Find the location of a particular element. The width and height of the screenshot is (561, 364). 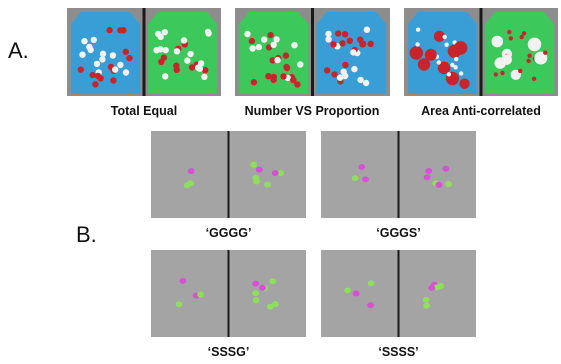

board-sssg is located at coordinates (228, 293).